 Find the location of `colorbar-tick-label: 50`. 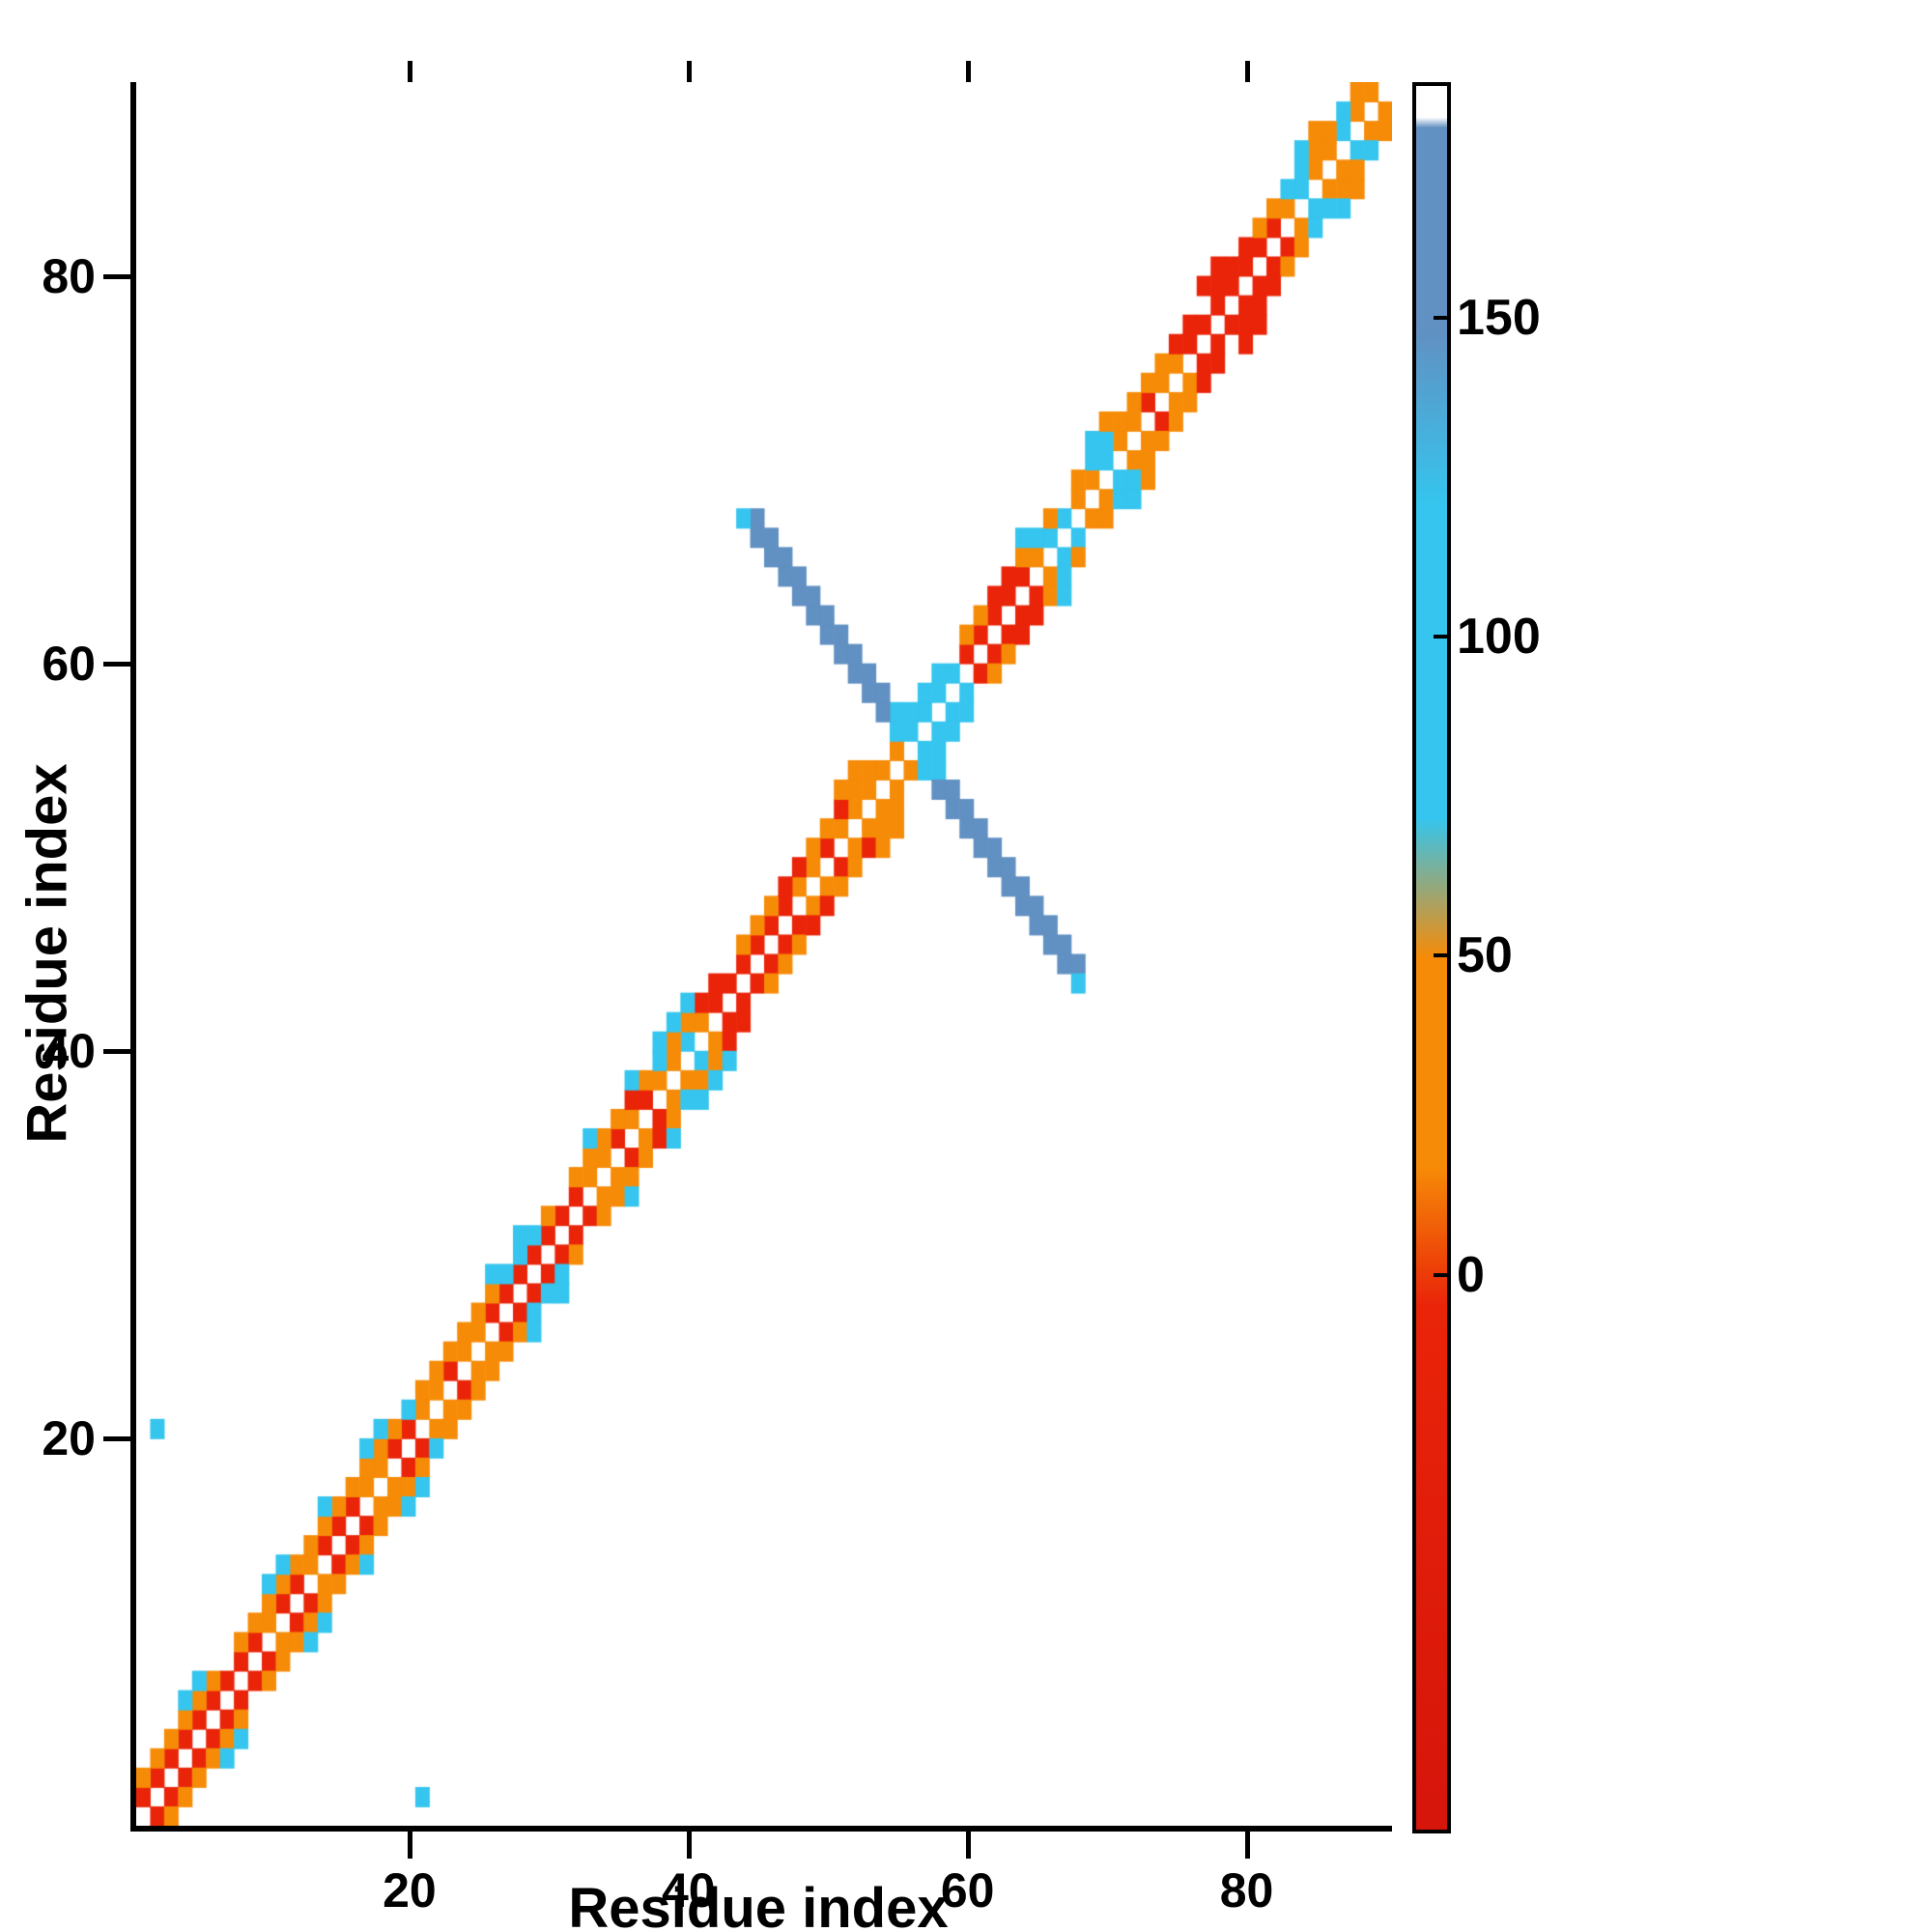

colorbar-tick-label: 50 is located at coordinates (1485, 955).